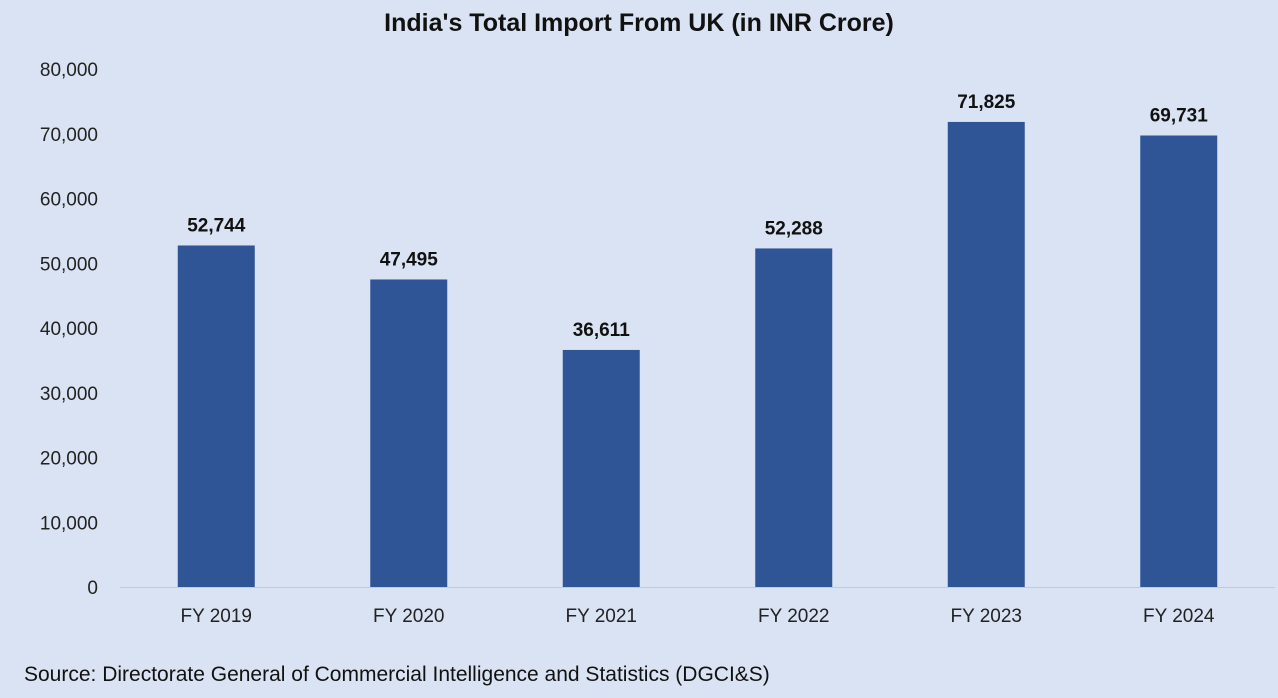 This screenshot has width=1278, height=698. What do you see at coordinates (69, 200) in the screenshot?
I see `y-tick-label: 60,000` at bounding box center [69, 200].